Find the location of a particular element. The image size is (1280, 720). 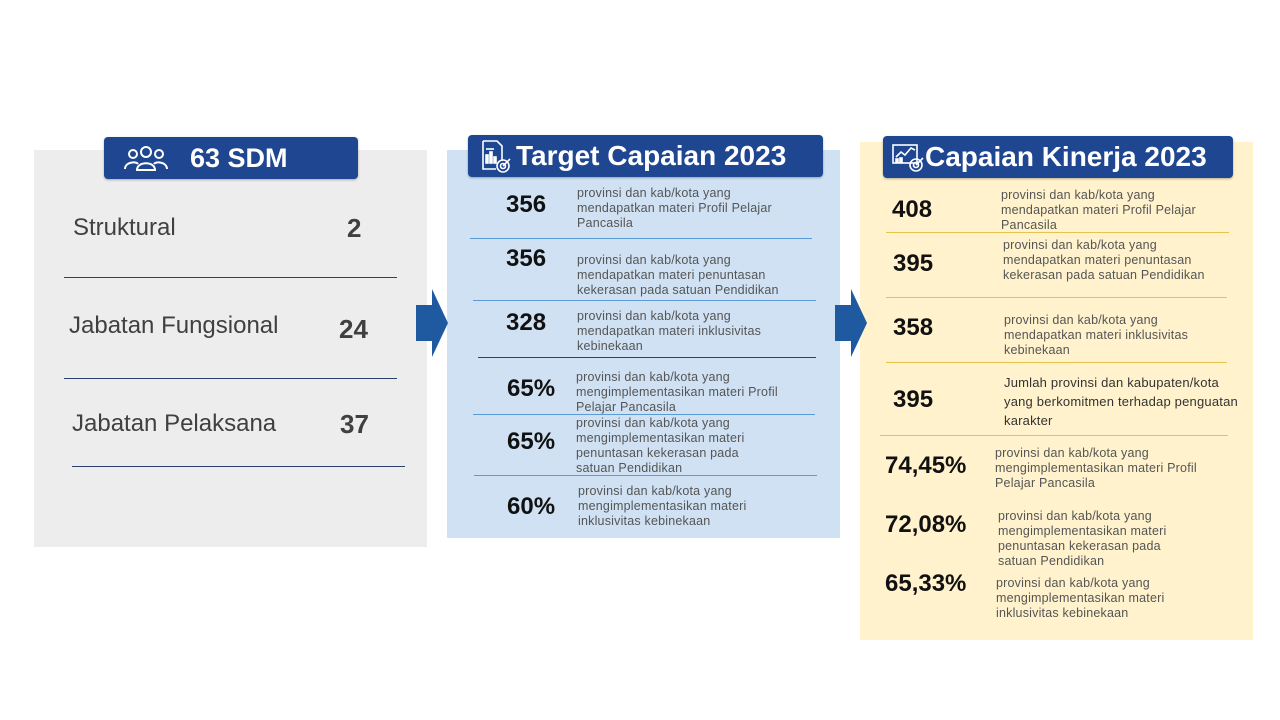

sdm-title: 63 SDM is located at coordinates (239, 157).